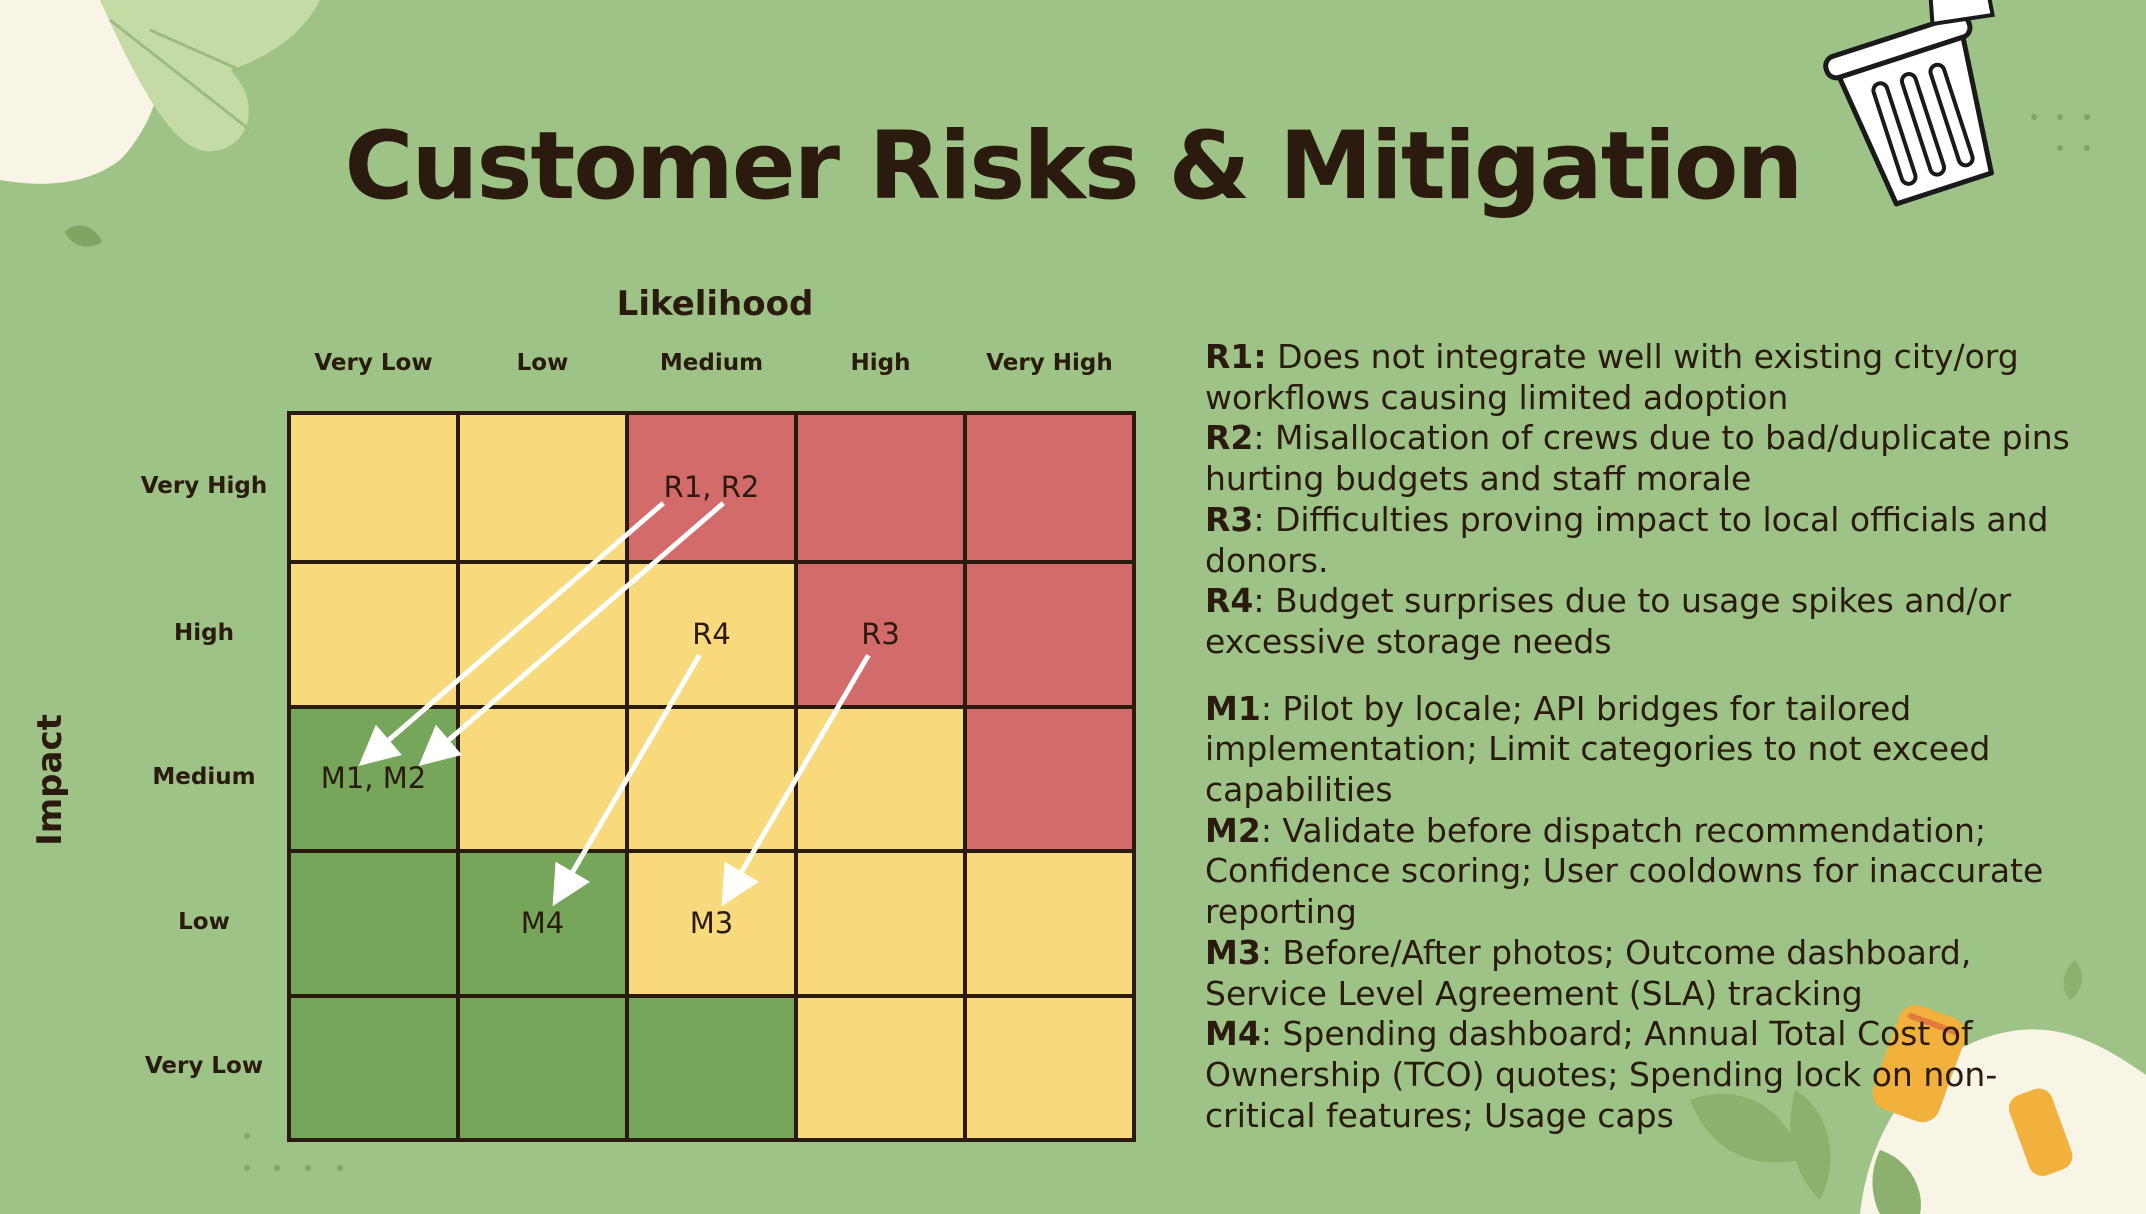 The image size is (2146, 1214). What do you see at coordinates (1229, 519) in the screenshot?
I see `item-code: R3` at bounding box center [1229, 519].